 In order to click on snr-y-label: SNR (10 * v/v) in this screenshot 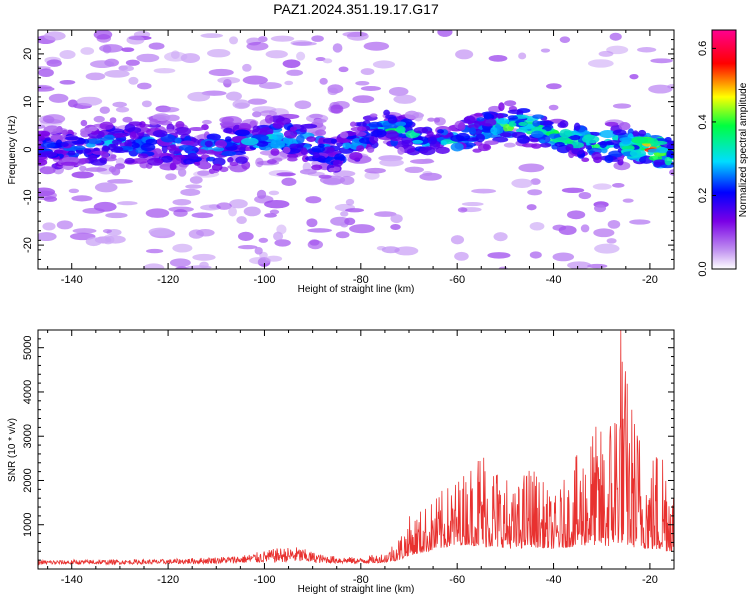, I will do `click(12, 450)`.